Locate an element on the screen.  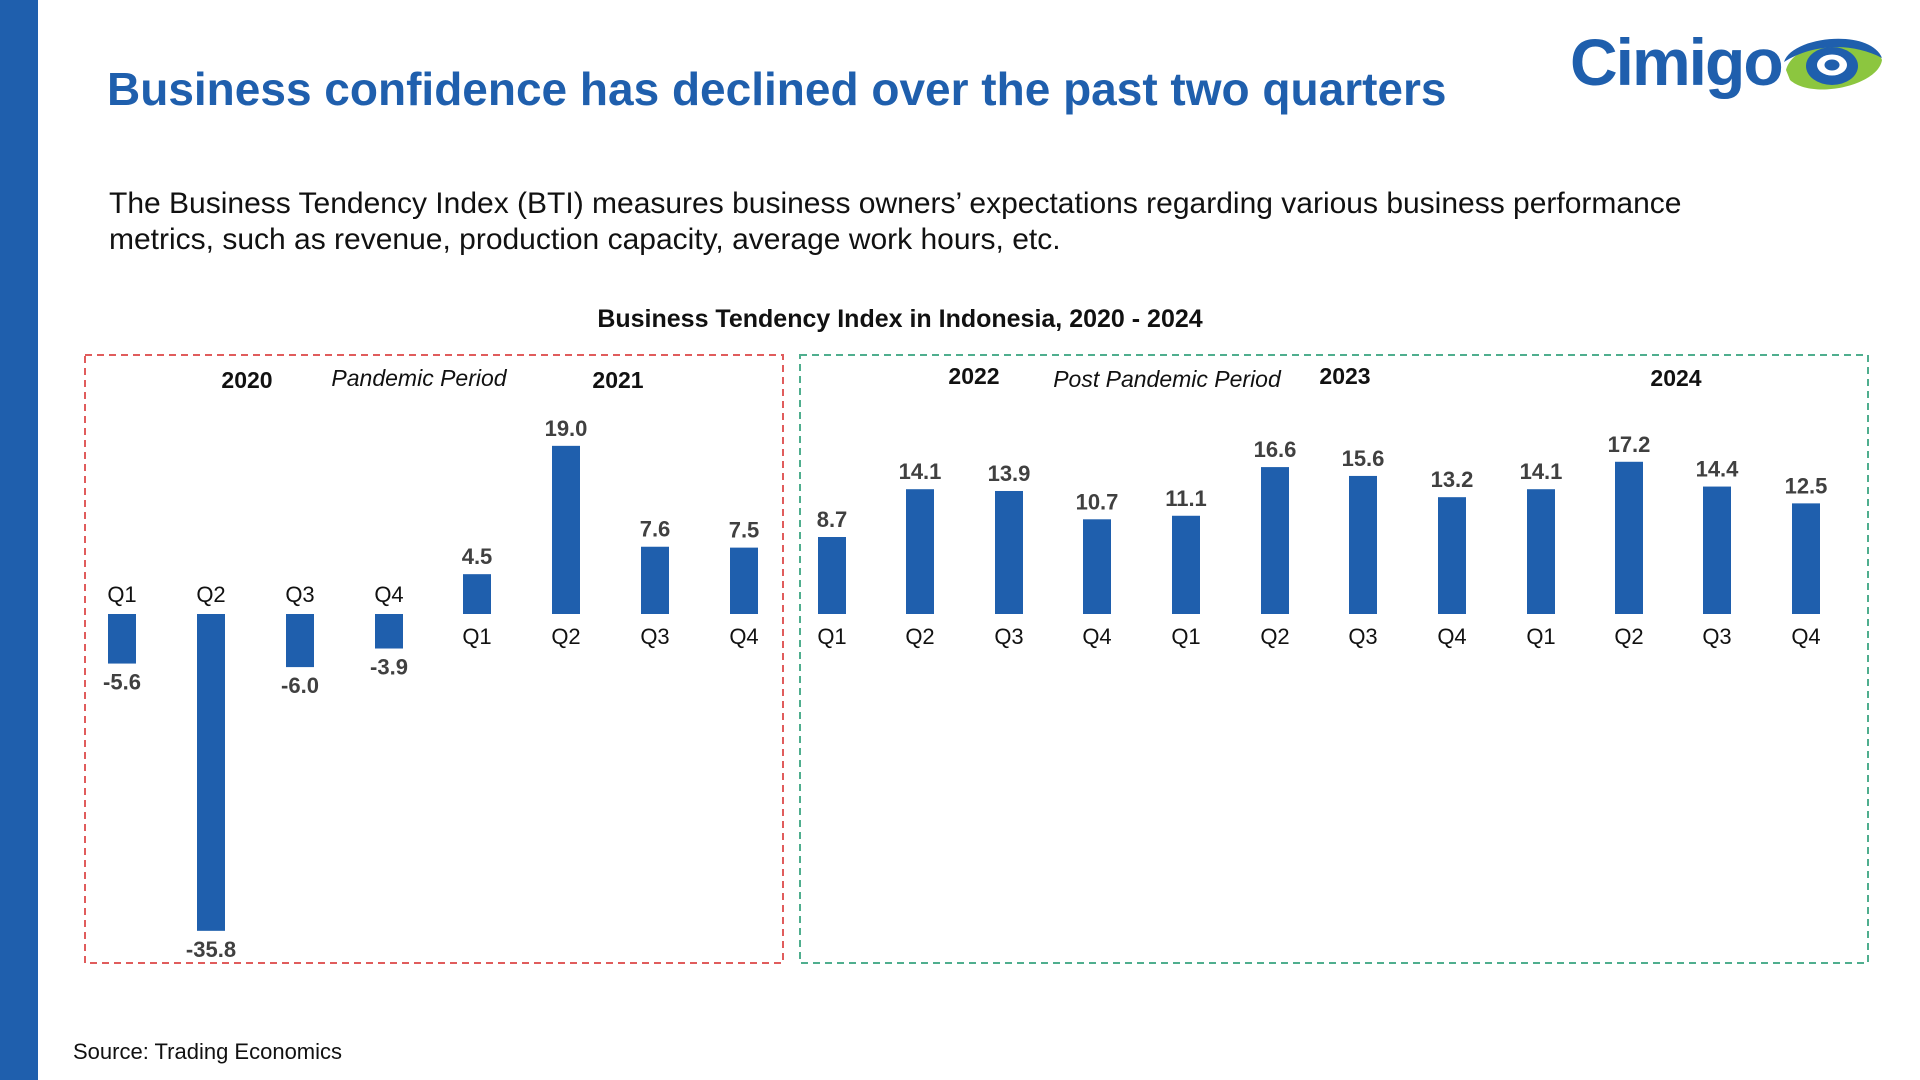
quarter-label-2021-q2: Q2 is located at coordinates (565, 636).